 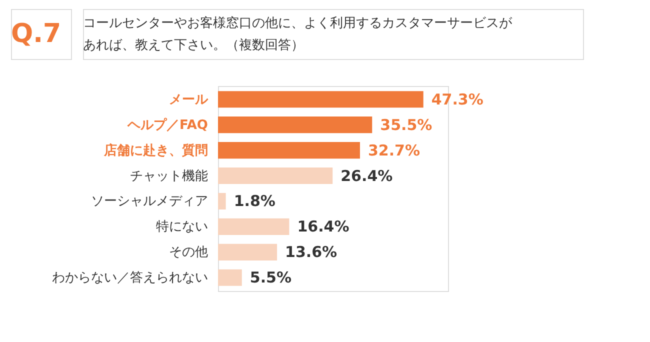 I want to click on text: あれば、教えて下さい。（複数回答）, so click(x=193, y=45).